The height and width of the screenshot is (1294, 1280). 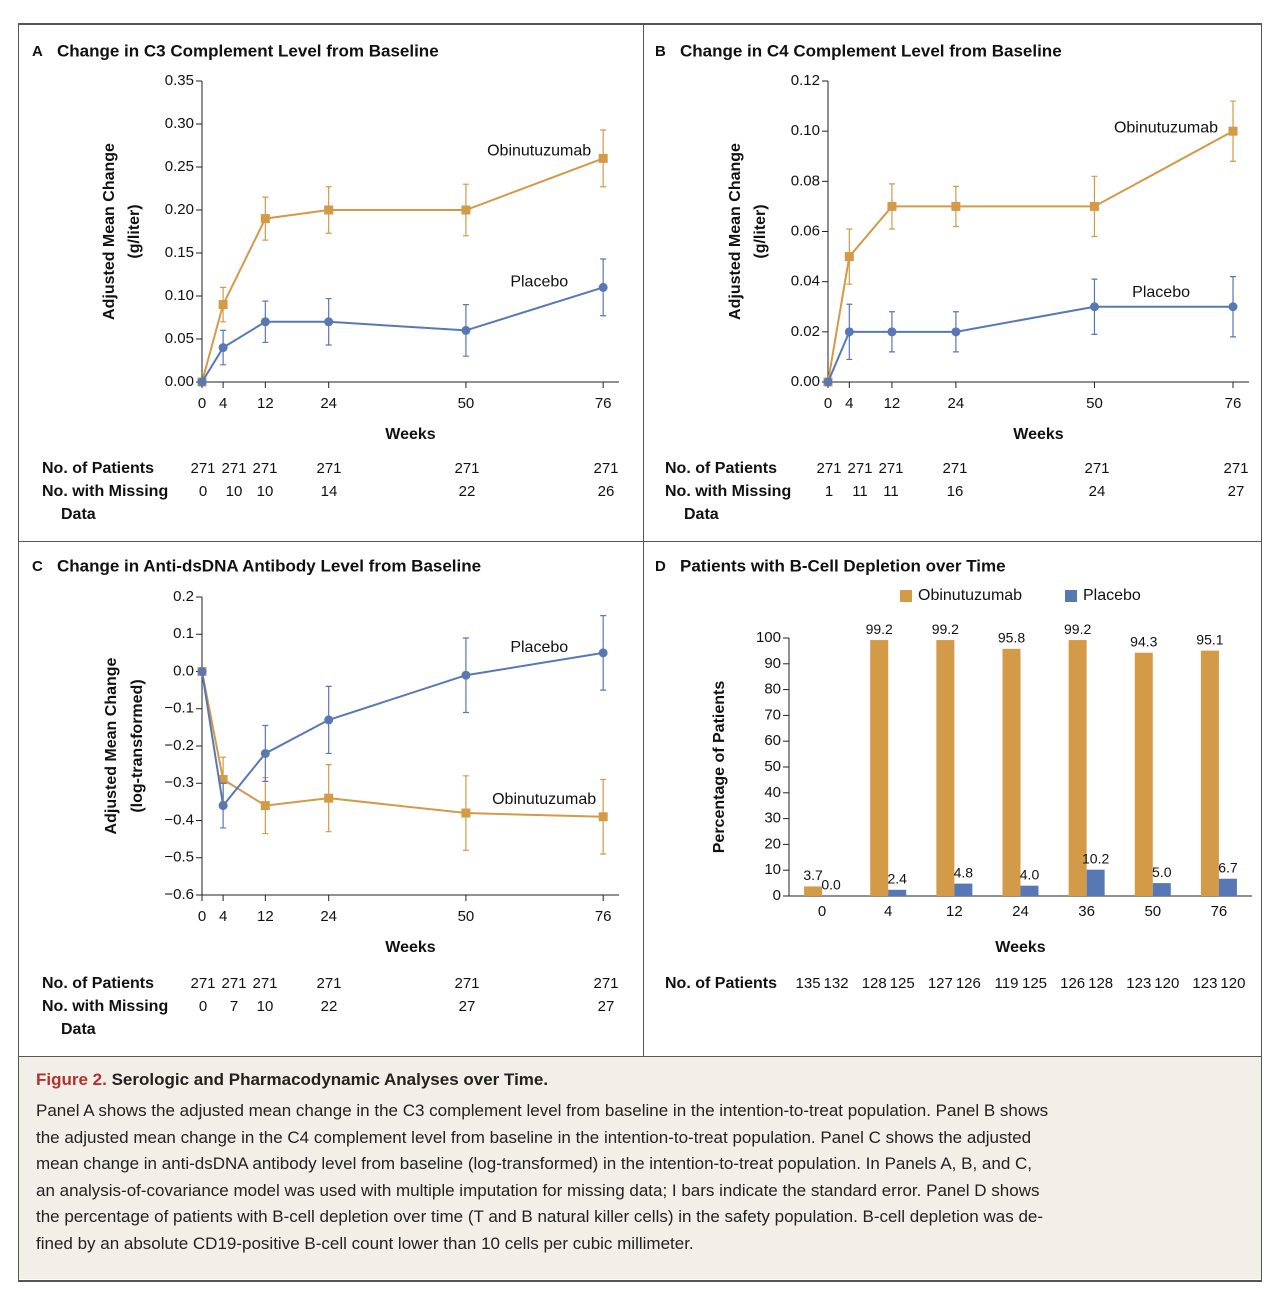 What do you see at coordinates (179, 894) in the screenshot?
I see `y-tick-label: −0.6` at bounding box center [179, 894].